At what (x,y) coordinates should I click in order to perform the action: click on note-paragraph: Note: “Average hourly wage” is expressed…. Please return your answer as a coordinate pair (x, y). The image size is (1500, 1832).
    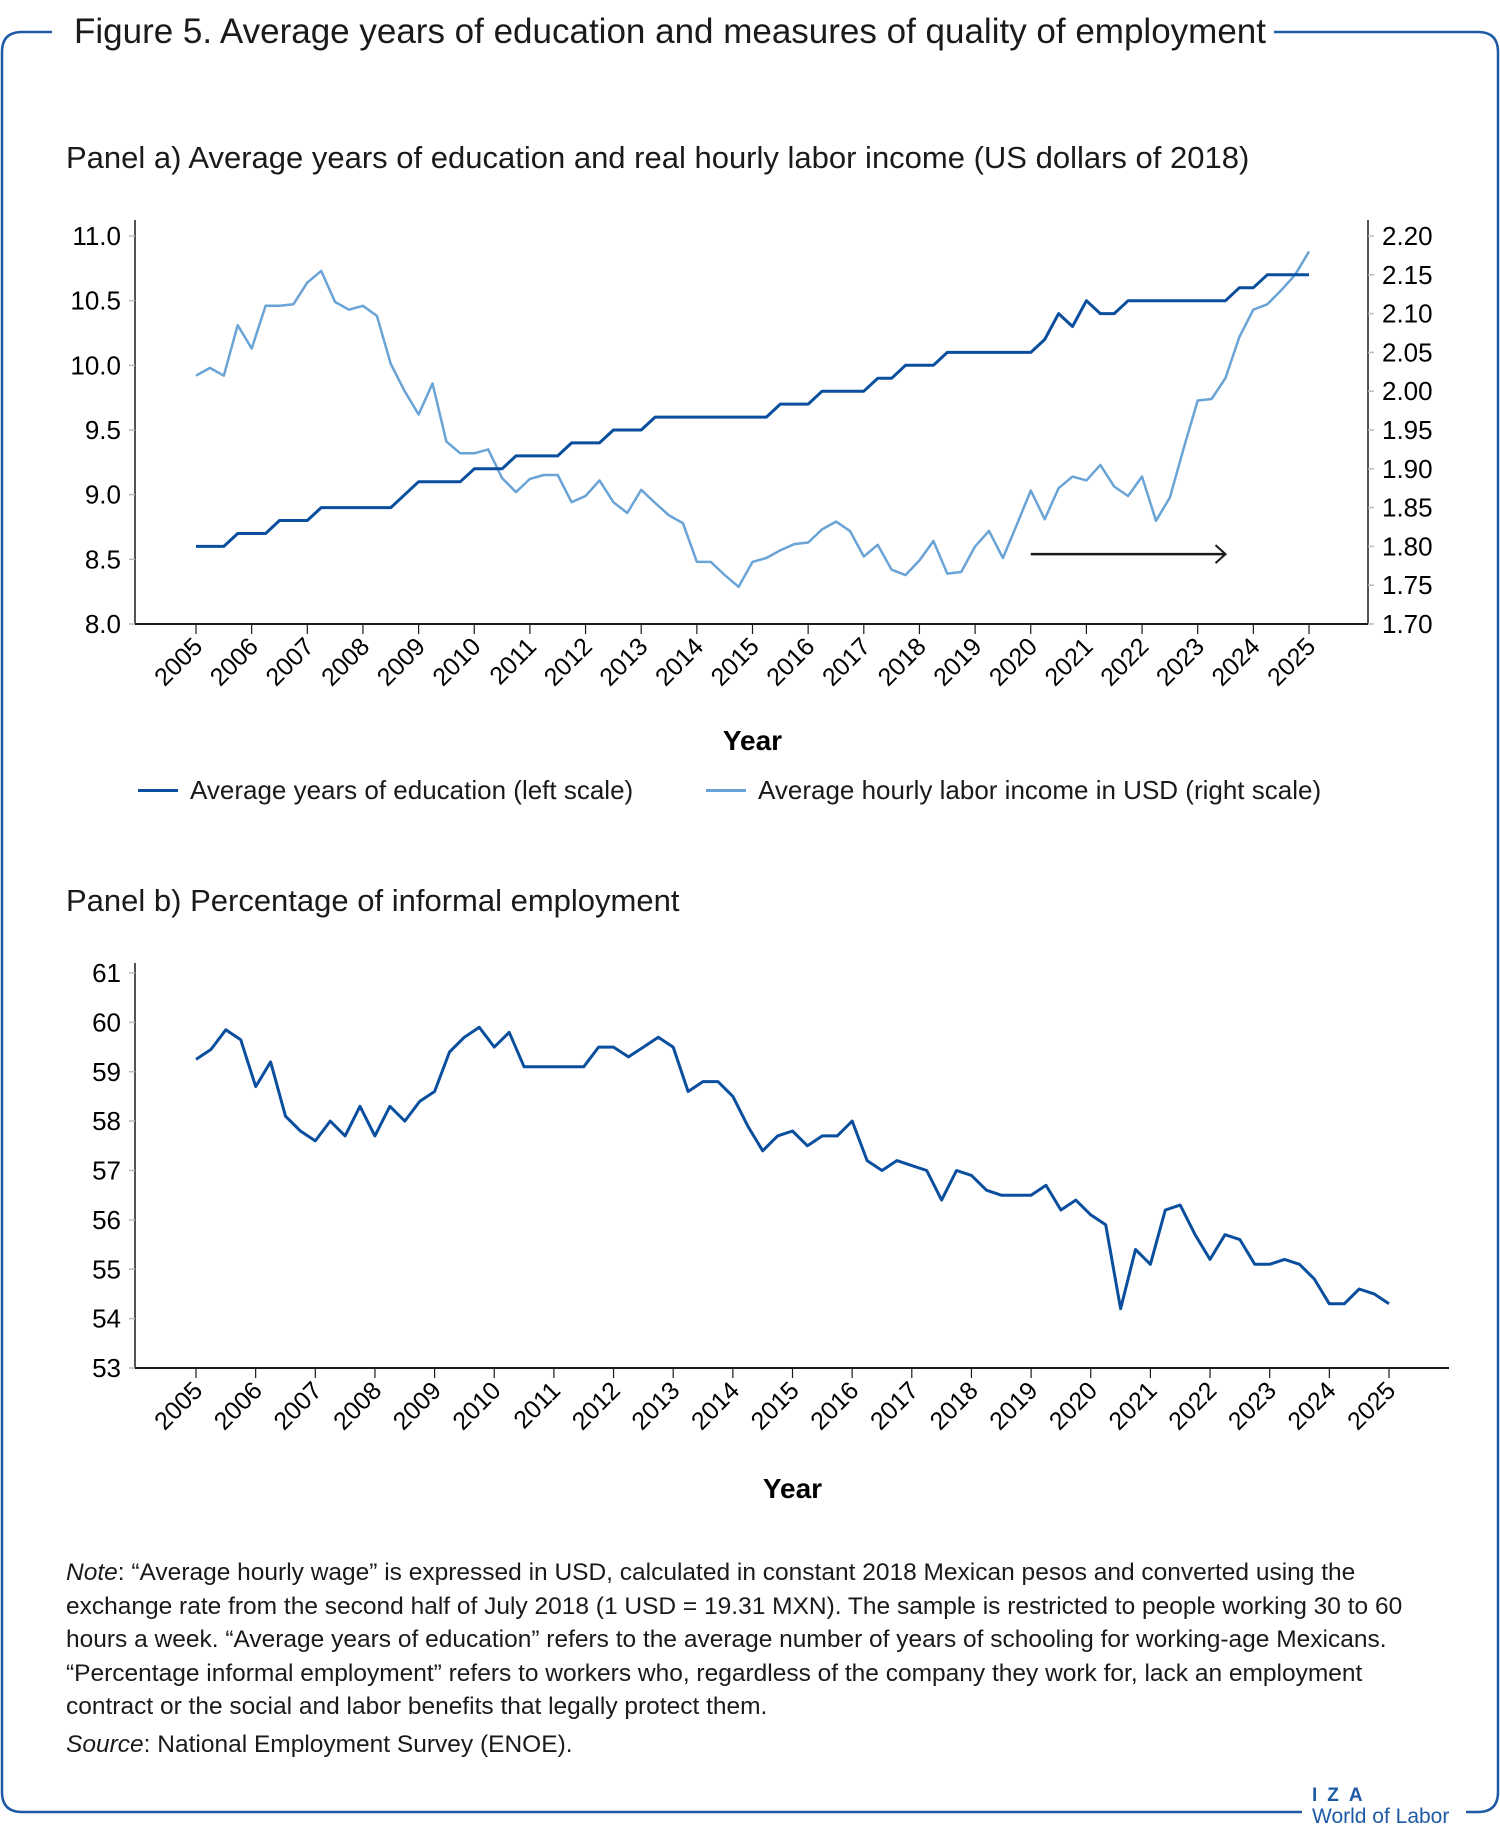
    Looking at the image, I should click on (756, 1640).